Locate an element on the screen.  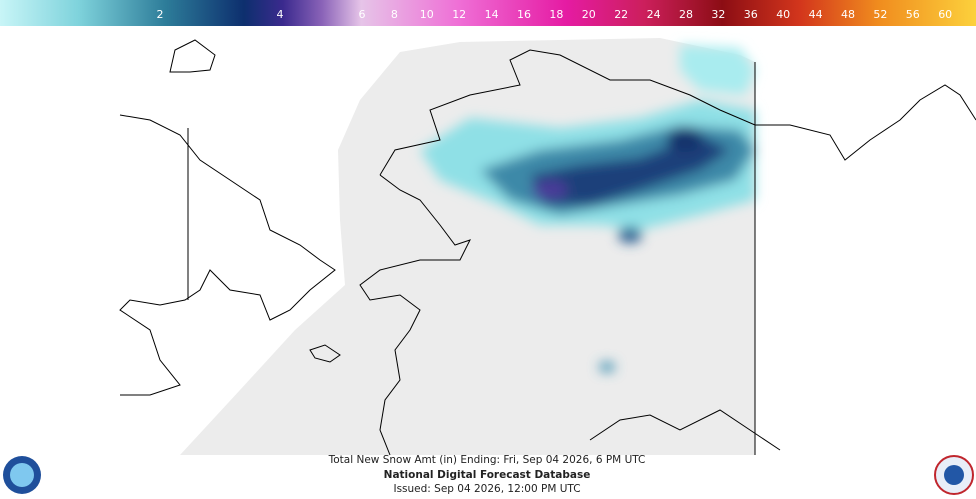
colorbar-tick-label: 22 is located at coordinates (621, 14).